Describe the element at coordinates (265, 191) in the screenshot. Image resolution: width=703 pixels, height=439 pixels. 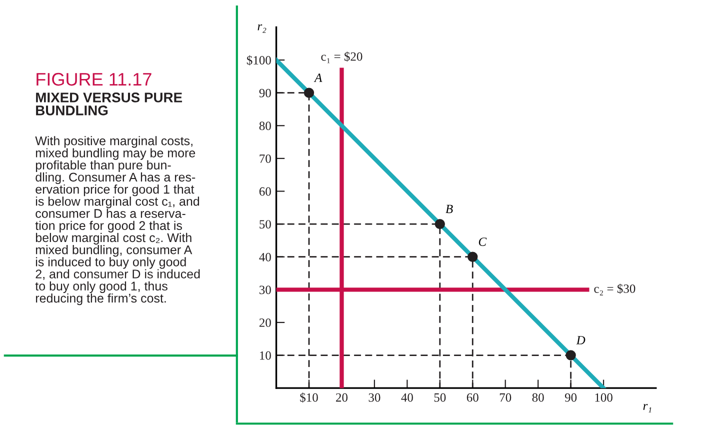
I see `y-tick-label: 60` at that location.